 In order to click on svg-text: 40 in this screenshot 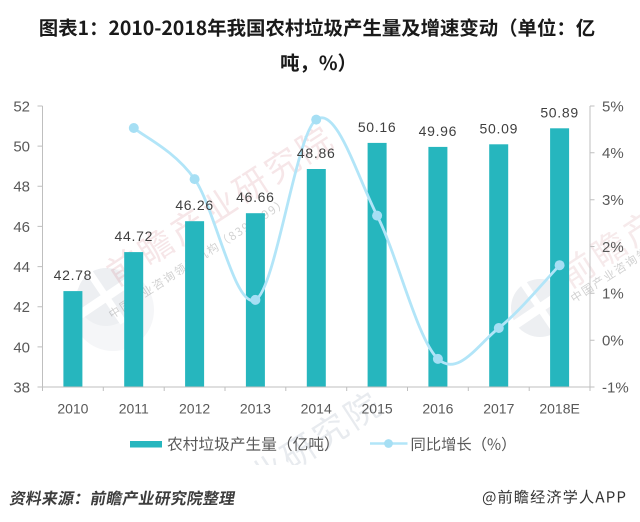, I will do `click(21, 347)`.